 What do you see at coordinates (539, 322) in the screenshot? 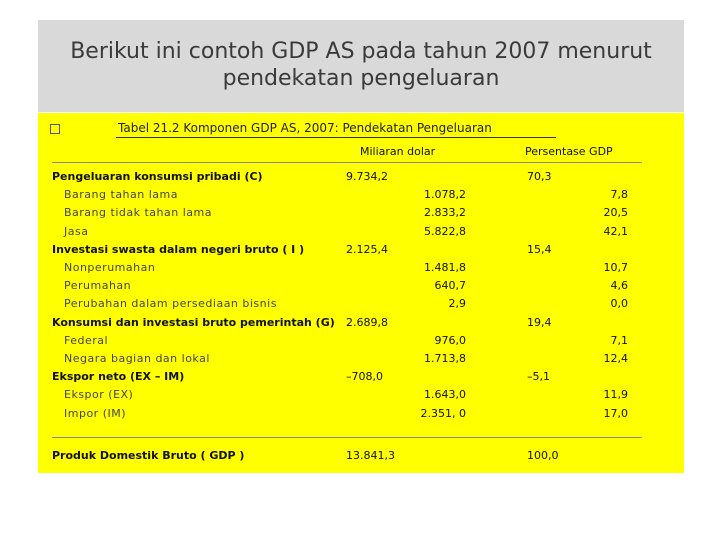
I see `row-percent: 19,4` at bounding box center [539, 322].